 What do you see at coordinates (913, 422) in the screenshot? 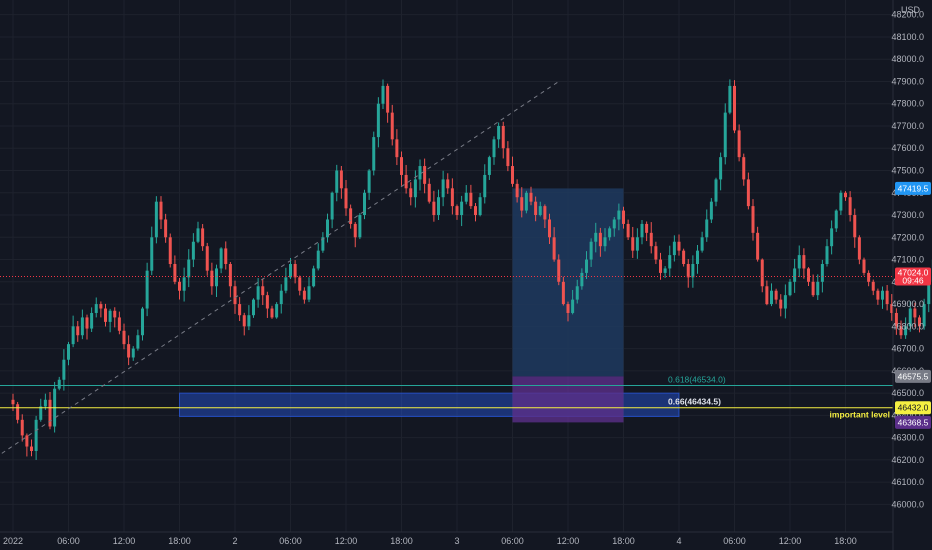
I see `stop-price-tag: 46368.5` at bounding box center [913, 422].